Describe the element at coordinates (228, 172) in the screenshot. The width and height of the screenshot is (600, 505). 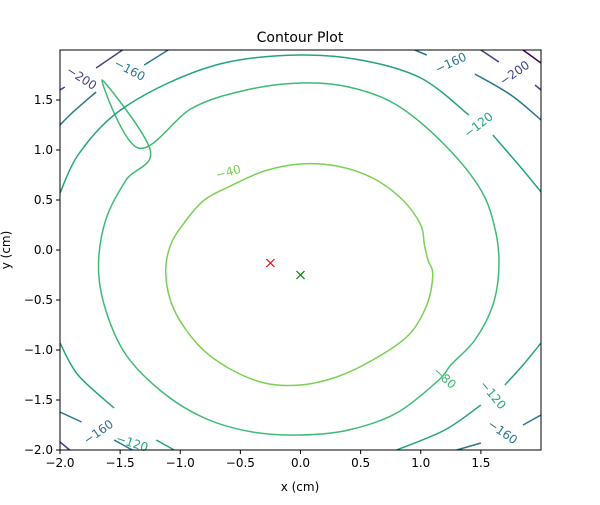
I see `contour-label-40: −40` at that location.